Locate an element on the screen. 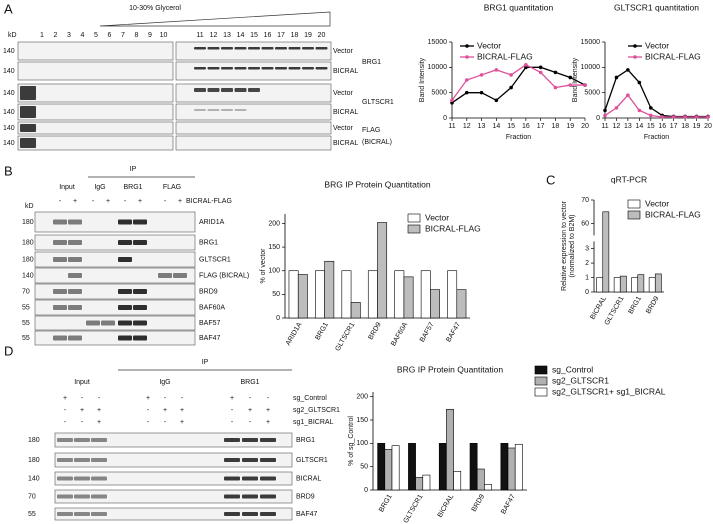 The width and height of the screenshot is (713, 524). ip-label: IP is located at coordinates (205, 362).